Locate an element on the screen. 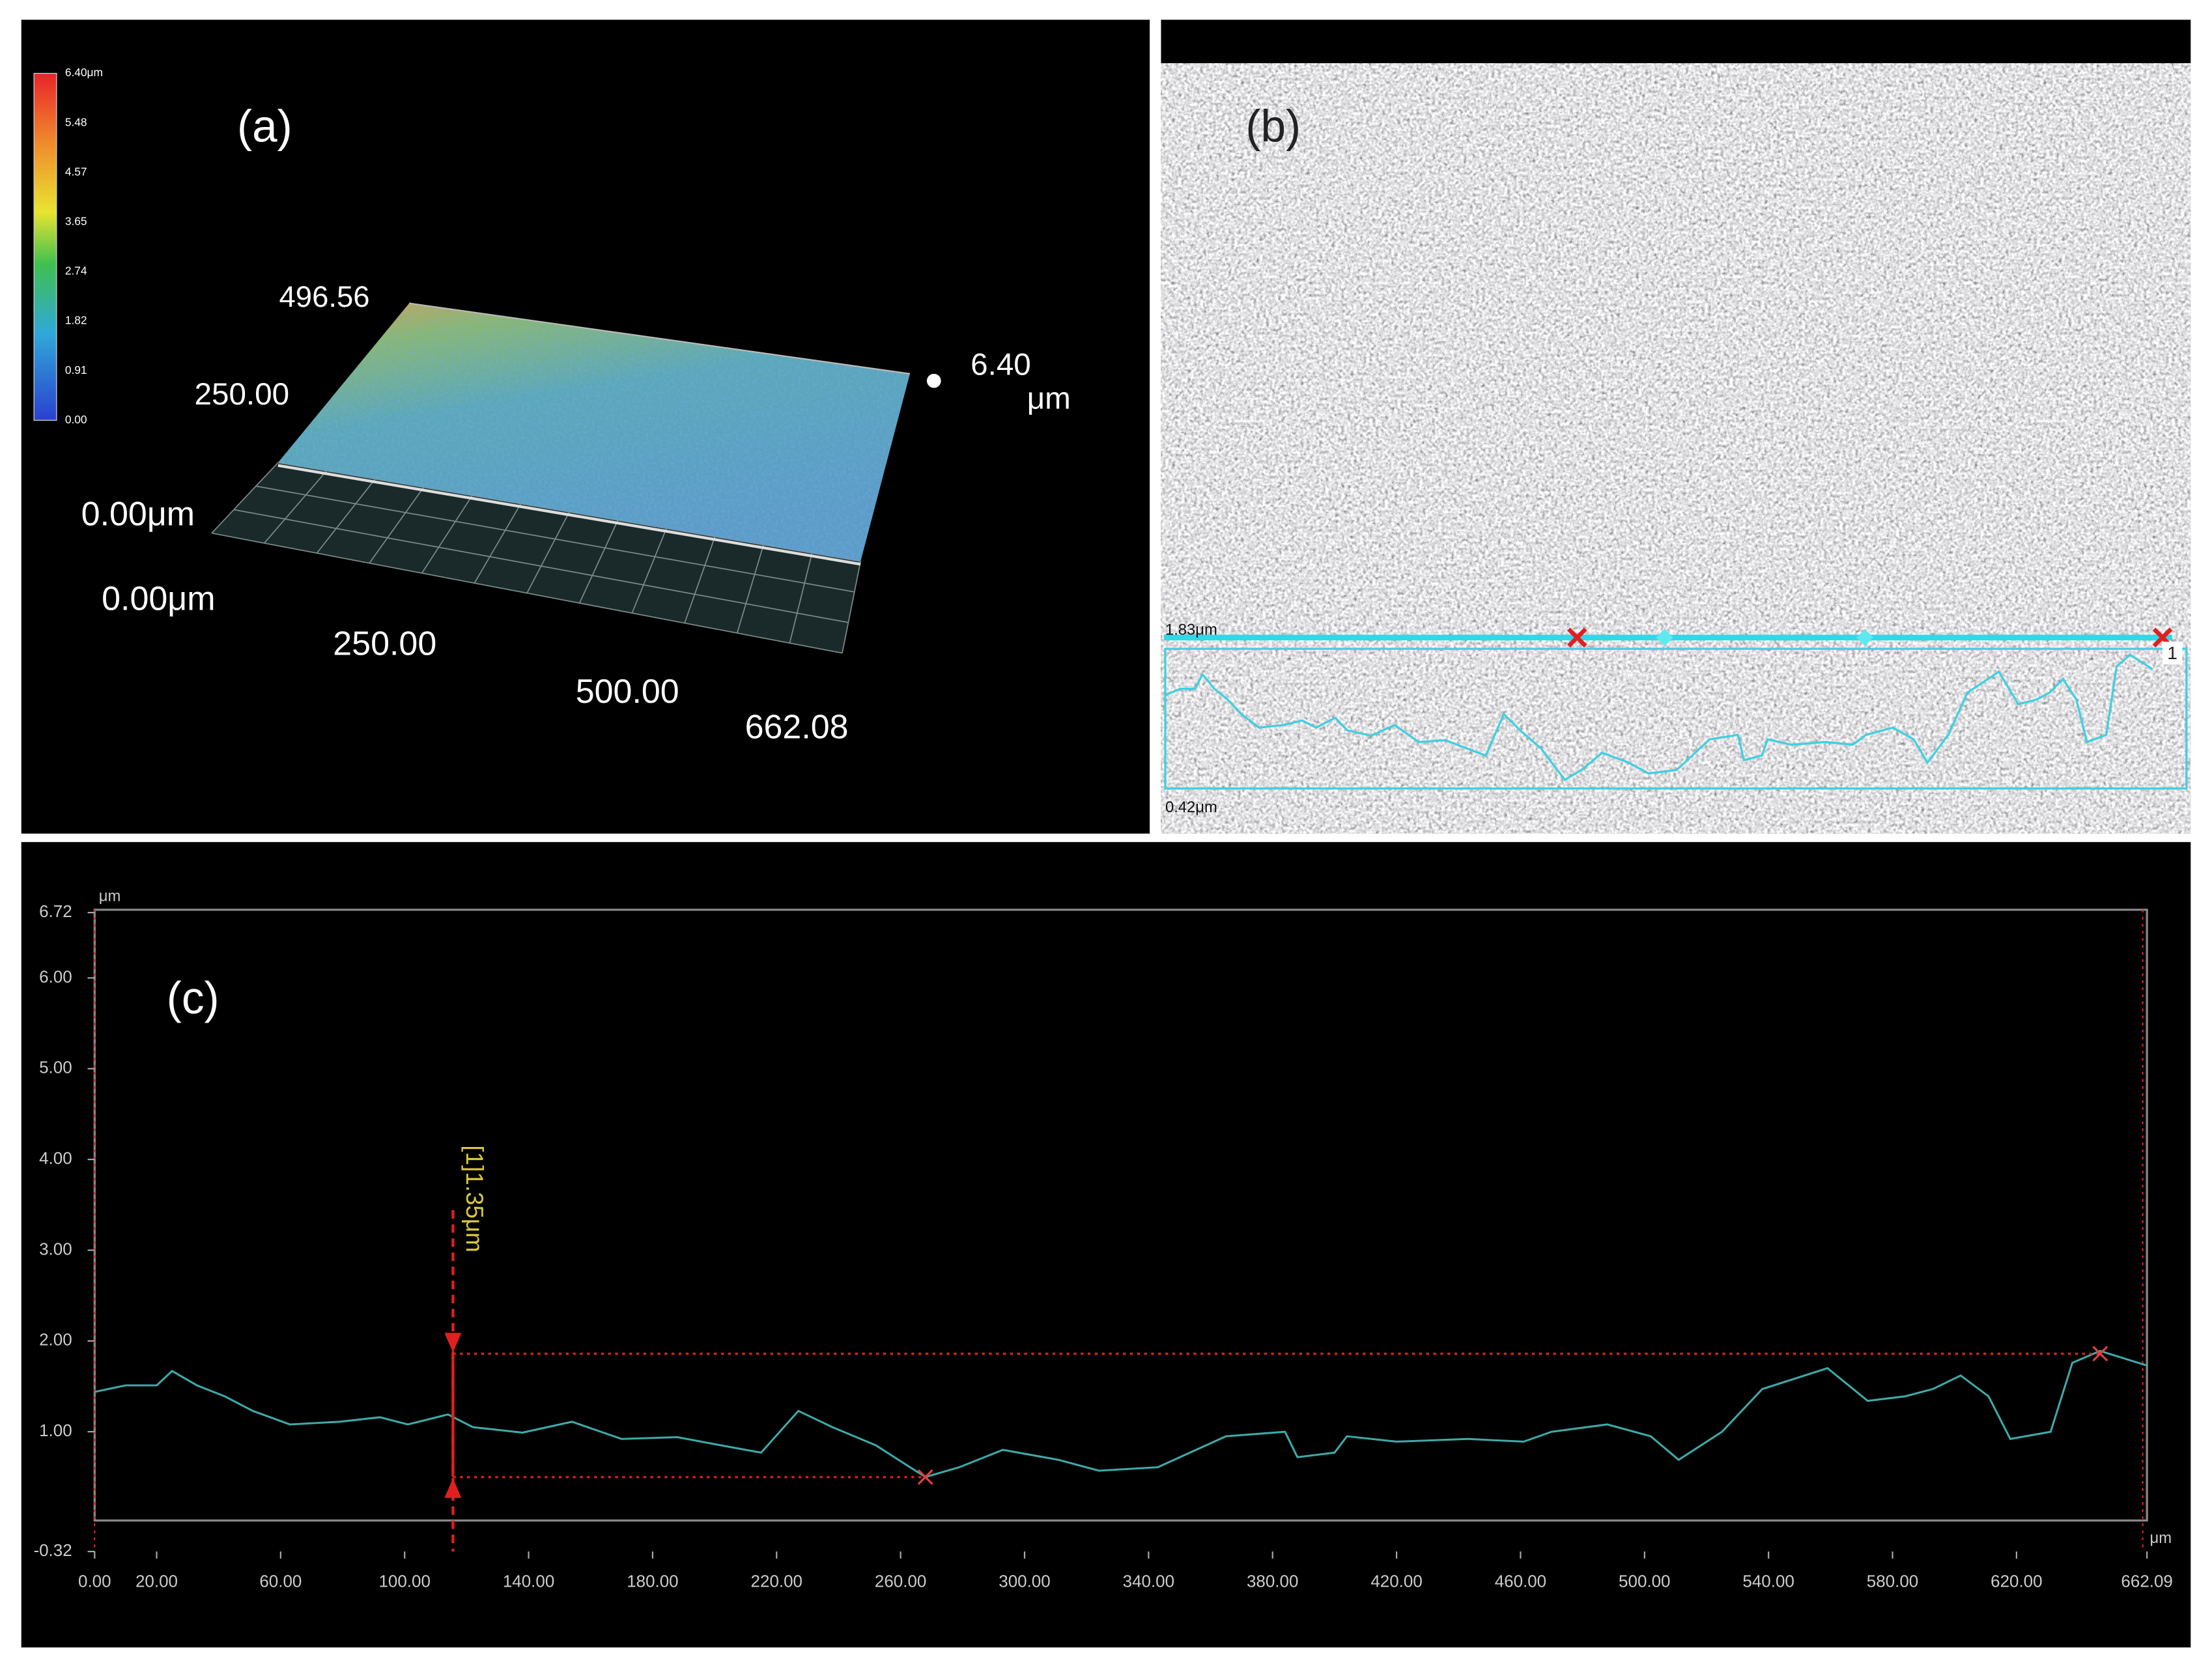  colorbar-label: 6.40μm is located at coordinates (84, 72).